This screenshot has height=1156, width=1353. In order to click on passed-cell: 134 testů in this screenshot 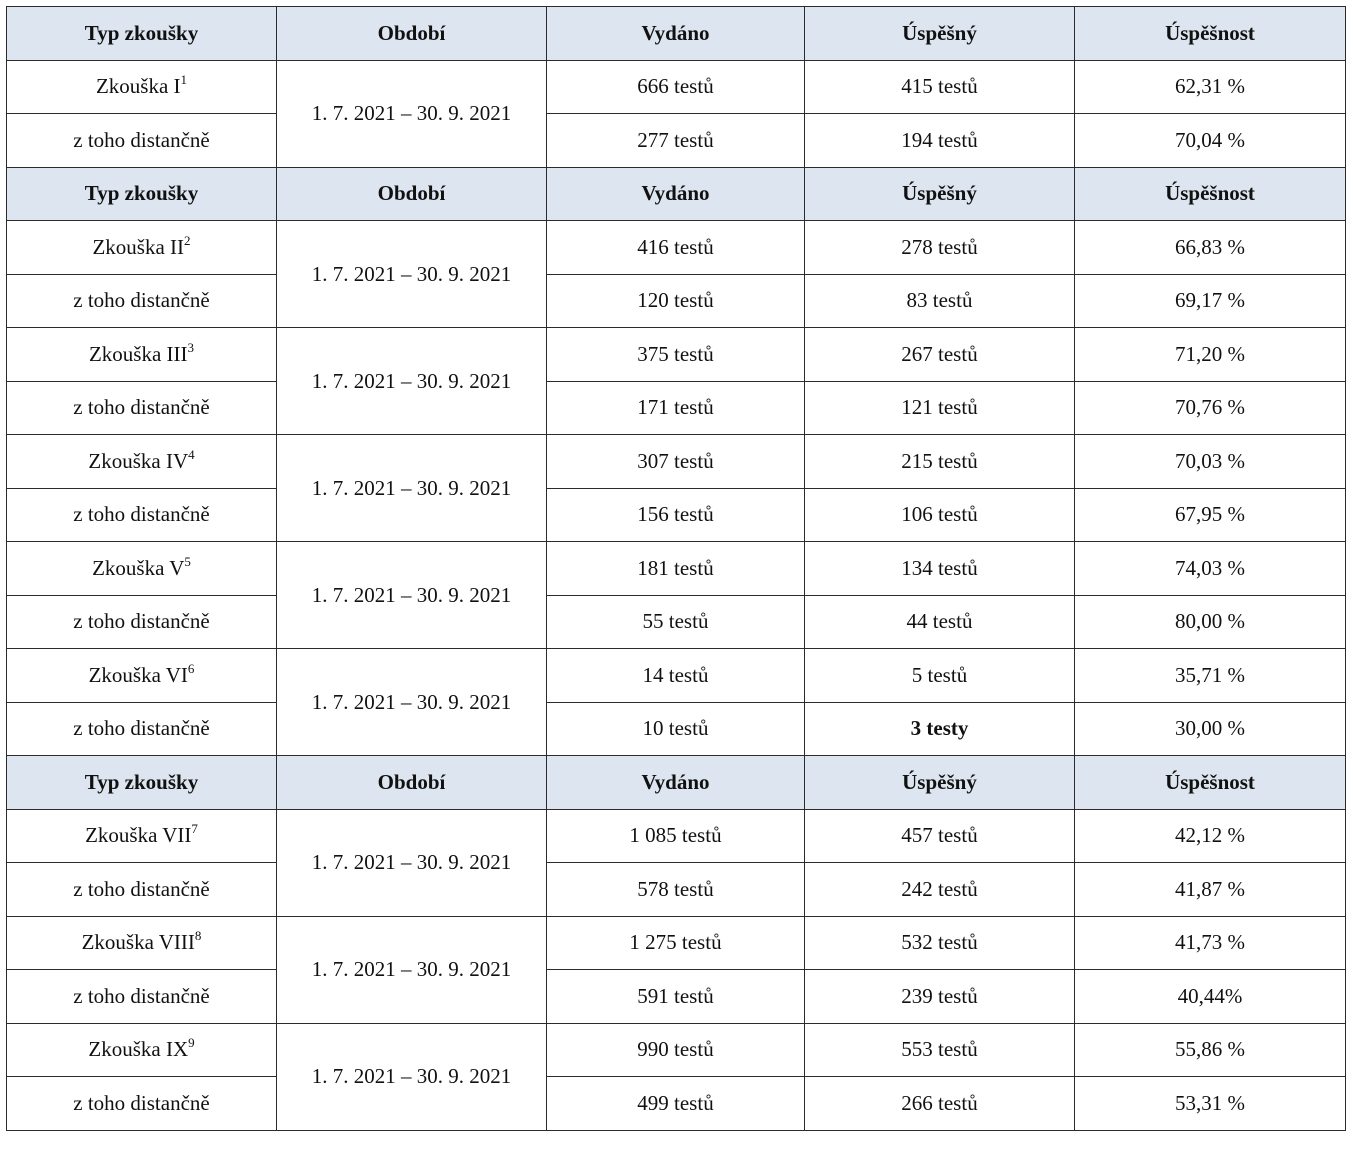, I will do `click(939, 568)`.